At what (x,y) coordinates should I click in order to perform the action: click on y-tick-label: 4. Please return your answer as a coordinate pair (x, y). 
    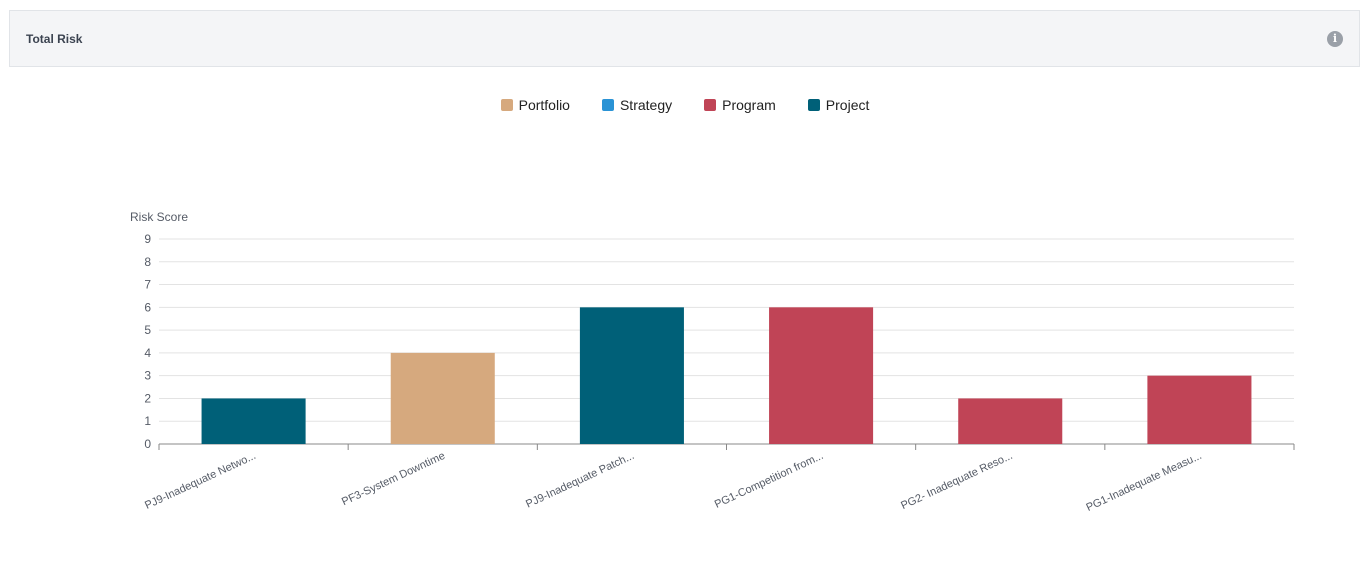
    Looking at the image, I should click on (147, 353).